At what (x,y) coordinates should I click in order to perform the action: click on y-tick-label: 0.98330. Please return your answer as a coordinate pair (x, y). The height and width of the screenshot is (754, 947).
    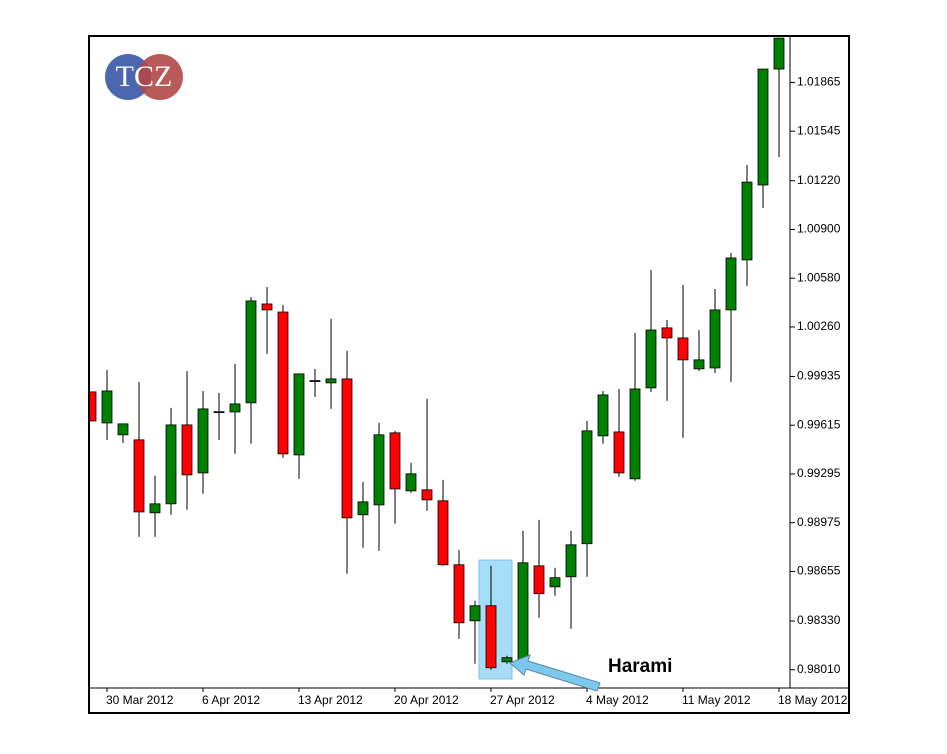
    Looking at the image, I should click on (819, 620).